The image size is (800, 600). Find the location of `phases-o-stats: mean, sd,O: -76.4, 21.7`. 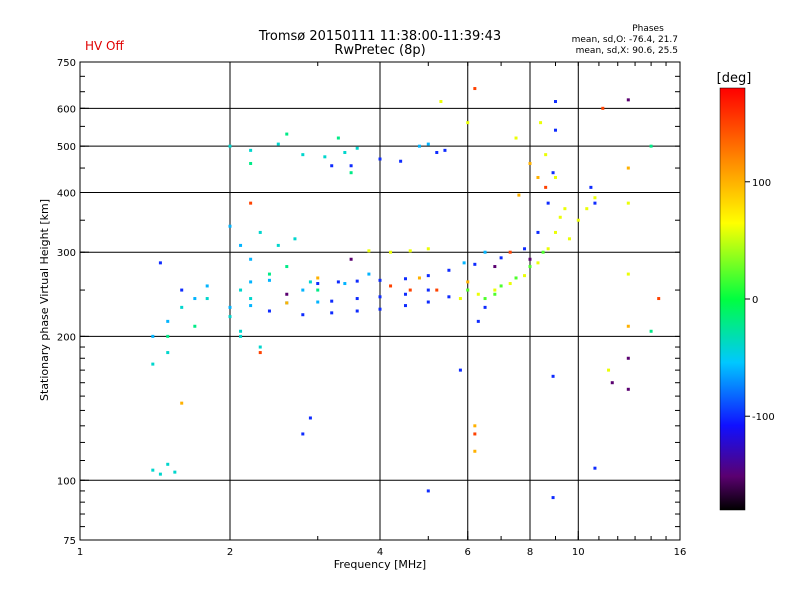

phases-o-stats: mean, sd,O: -76.4, 21.7 is located at coordinates (625, 40).